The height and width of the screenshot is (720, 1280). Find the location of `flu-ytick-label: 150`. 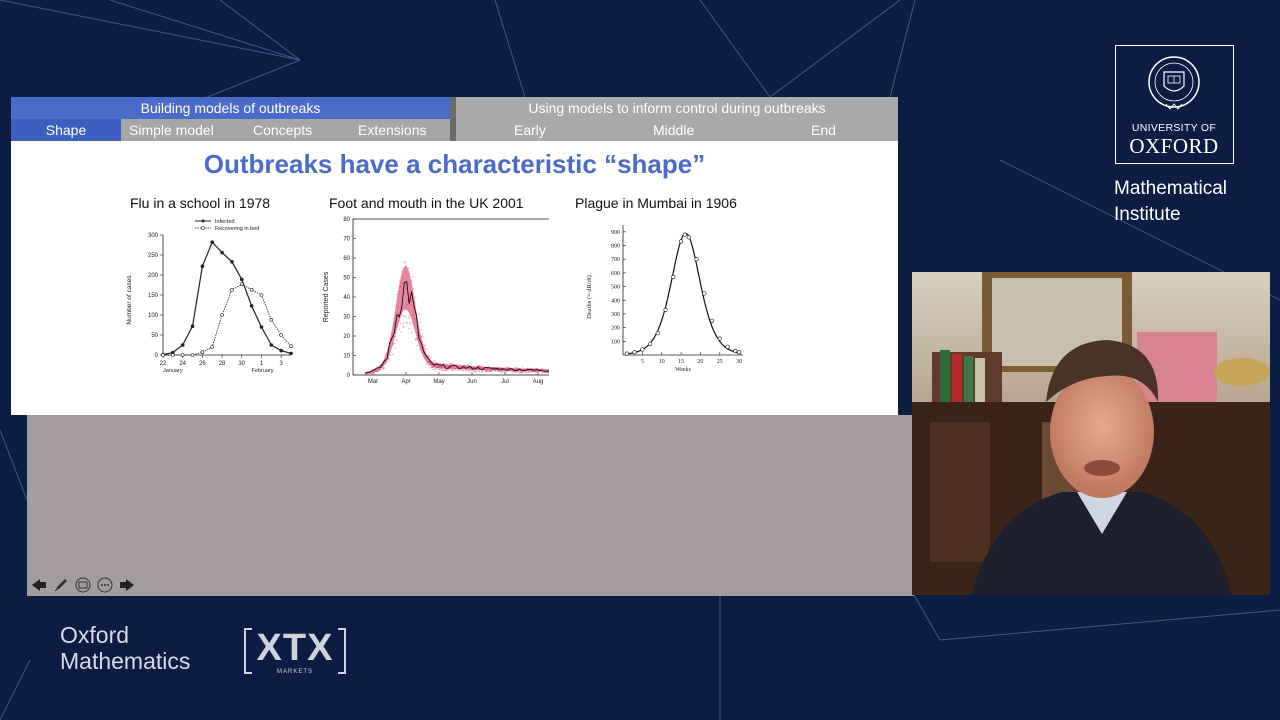

flu-ytick-label: 150 is located at coordinates (153, 296).